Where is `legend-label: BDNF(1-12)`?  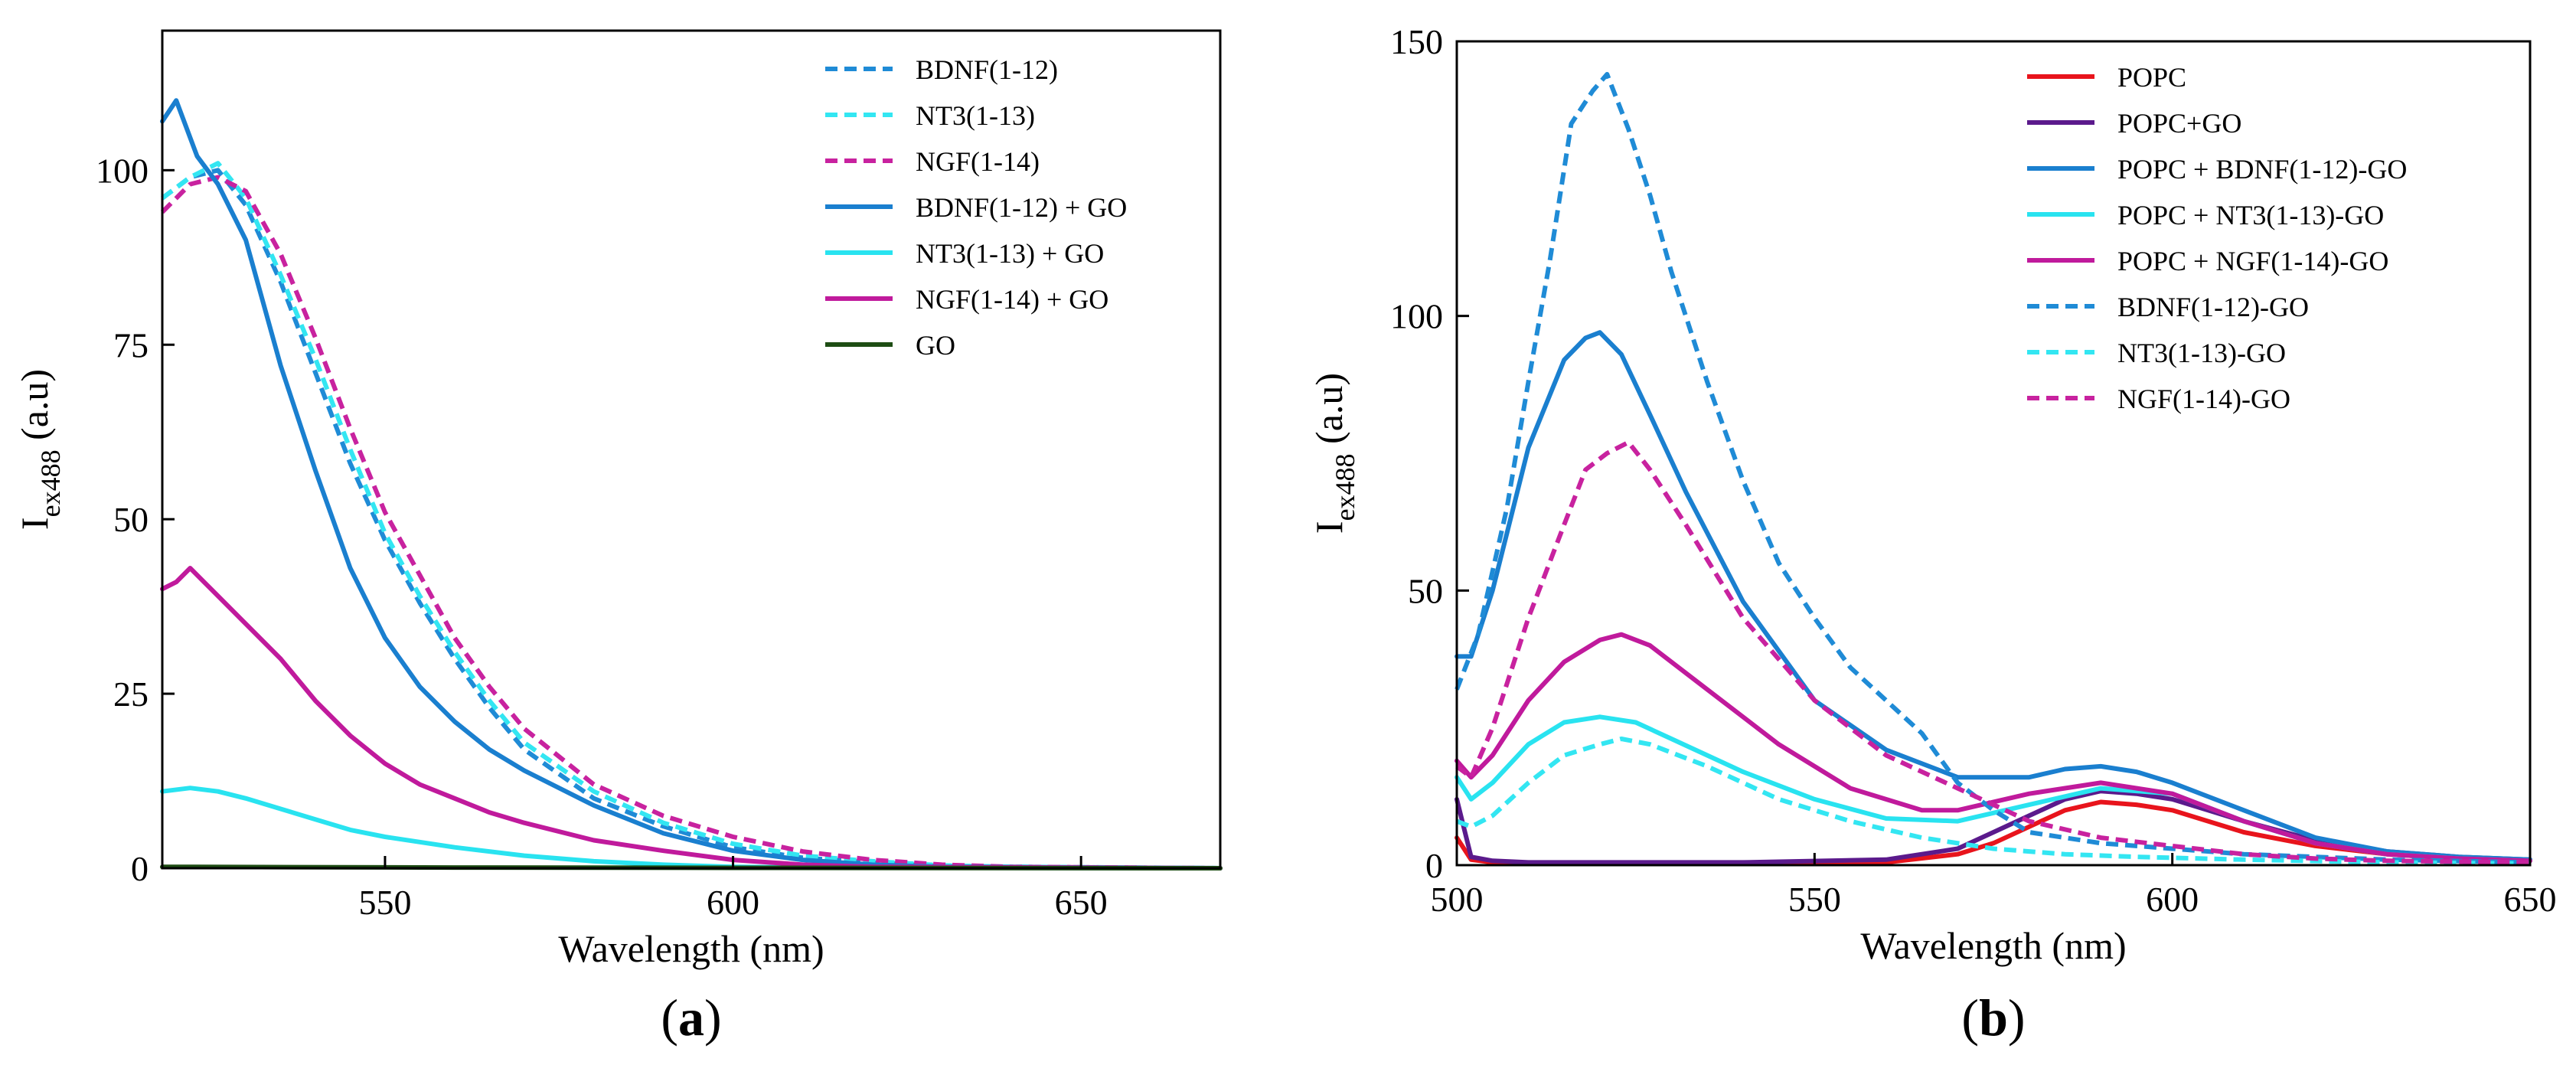 legend-label: BDNF(1-12) is located at coordinates (987, 69).